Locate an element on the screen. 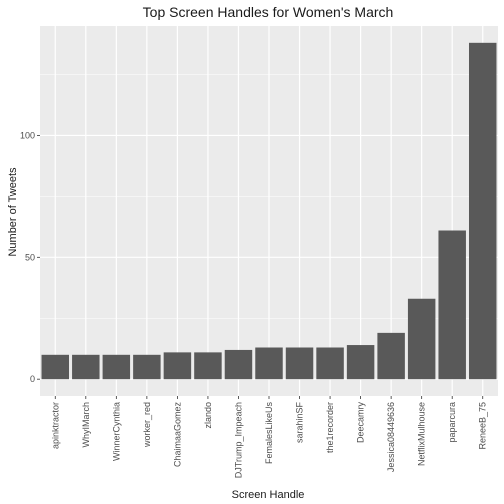  y-tick-label: 0 is located at coordinates (32, 379).